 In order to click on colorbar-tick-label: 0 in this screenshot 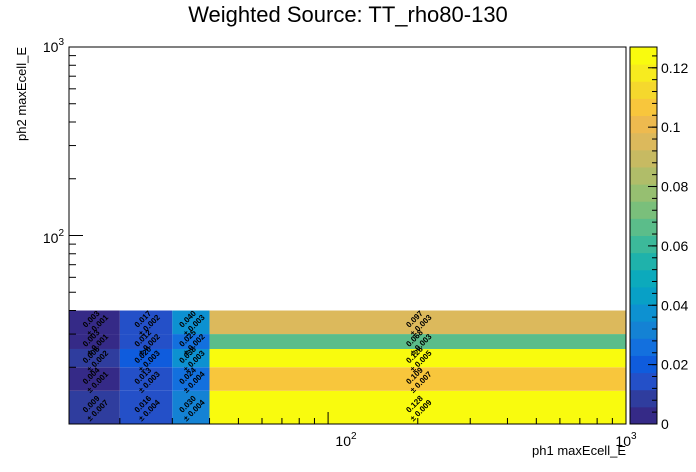, I will do `click(665, 424)`.